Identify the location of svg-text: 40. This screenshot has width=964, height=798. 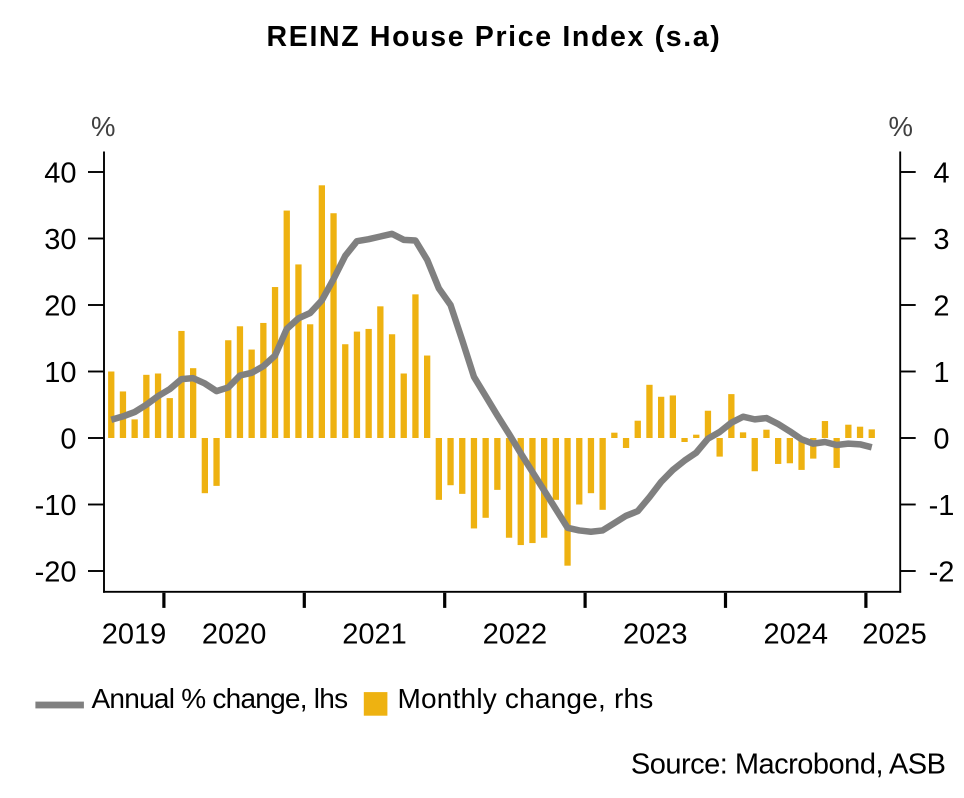
(60, 173).